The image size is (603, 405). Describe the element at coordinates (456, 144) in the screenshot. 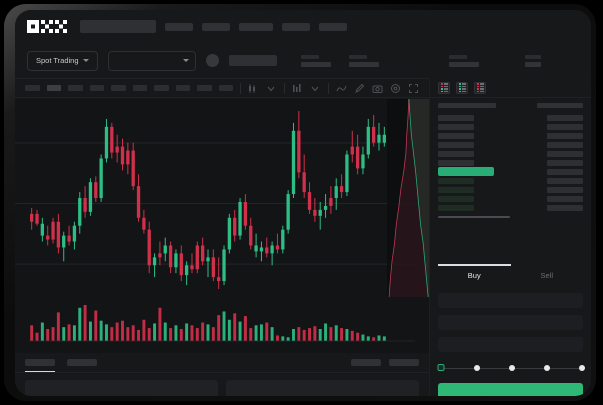

I see `orderbook-ask-row-4-price` at that location.